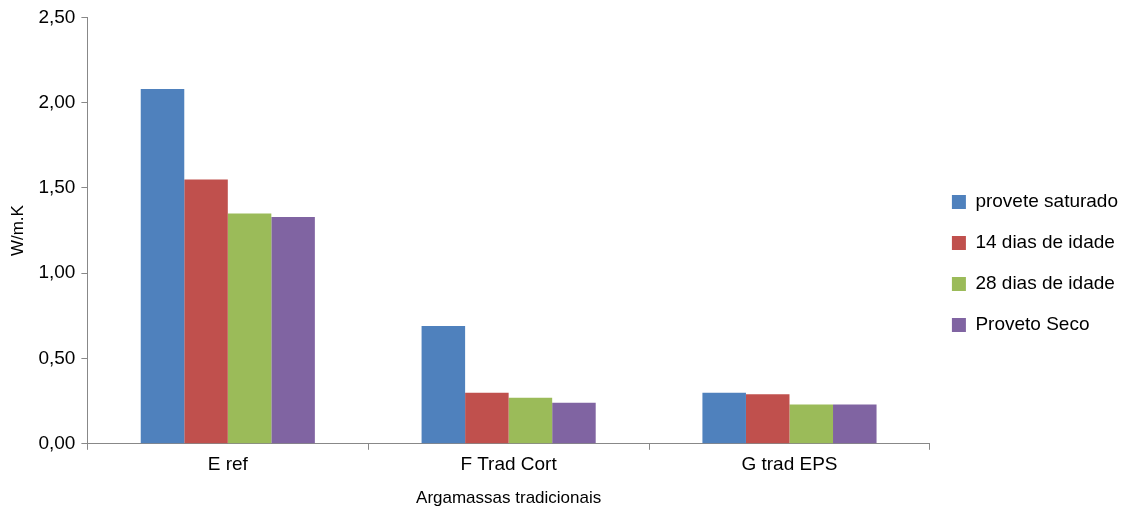 The width and height of the screenshot is (1138, 517). Describe the element at coordinates (57, 16) in the screenshot. I see `y-tick-label: 2,50` at that location.